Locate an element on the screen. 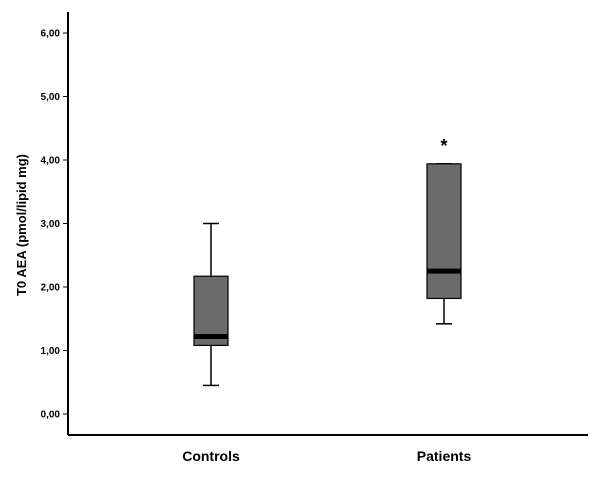  box-controls is located at coordinates (211, 304).